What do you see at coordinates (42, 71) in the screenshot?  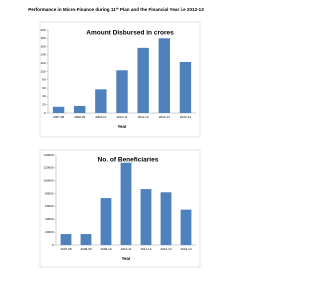 I see `y-tick-label: 100` at bounding box center [42, 71].